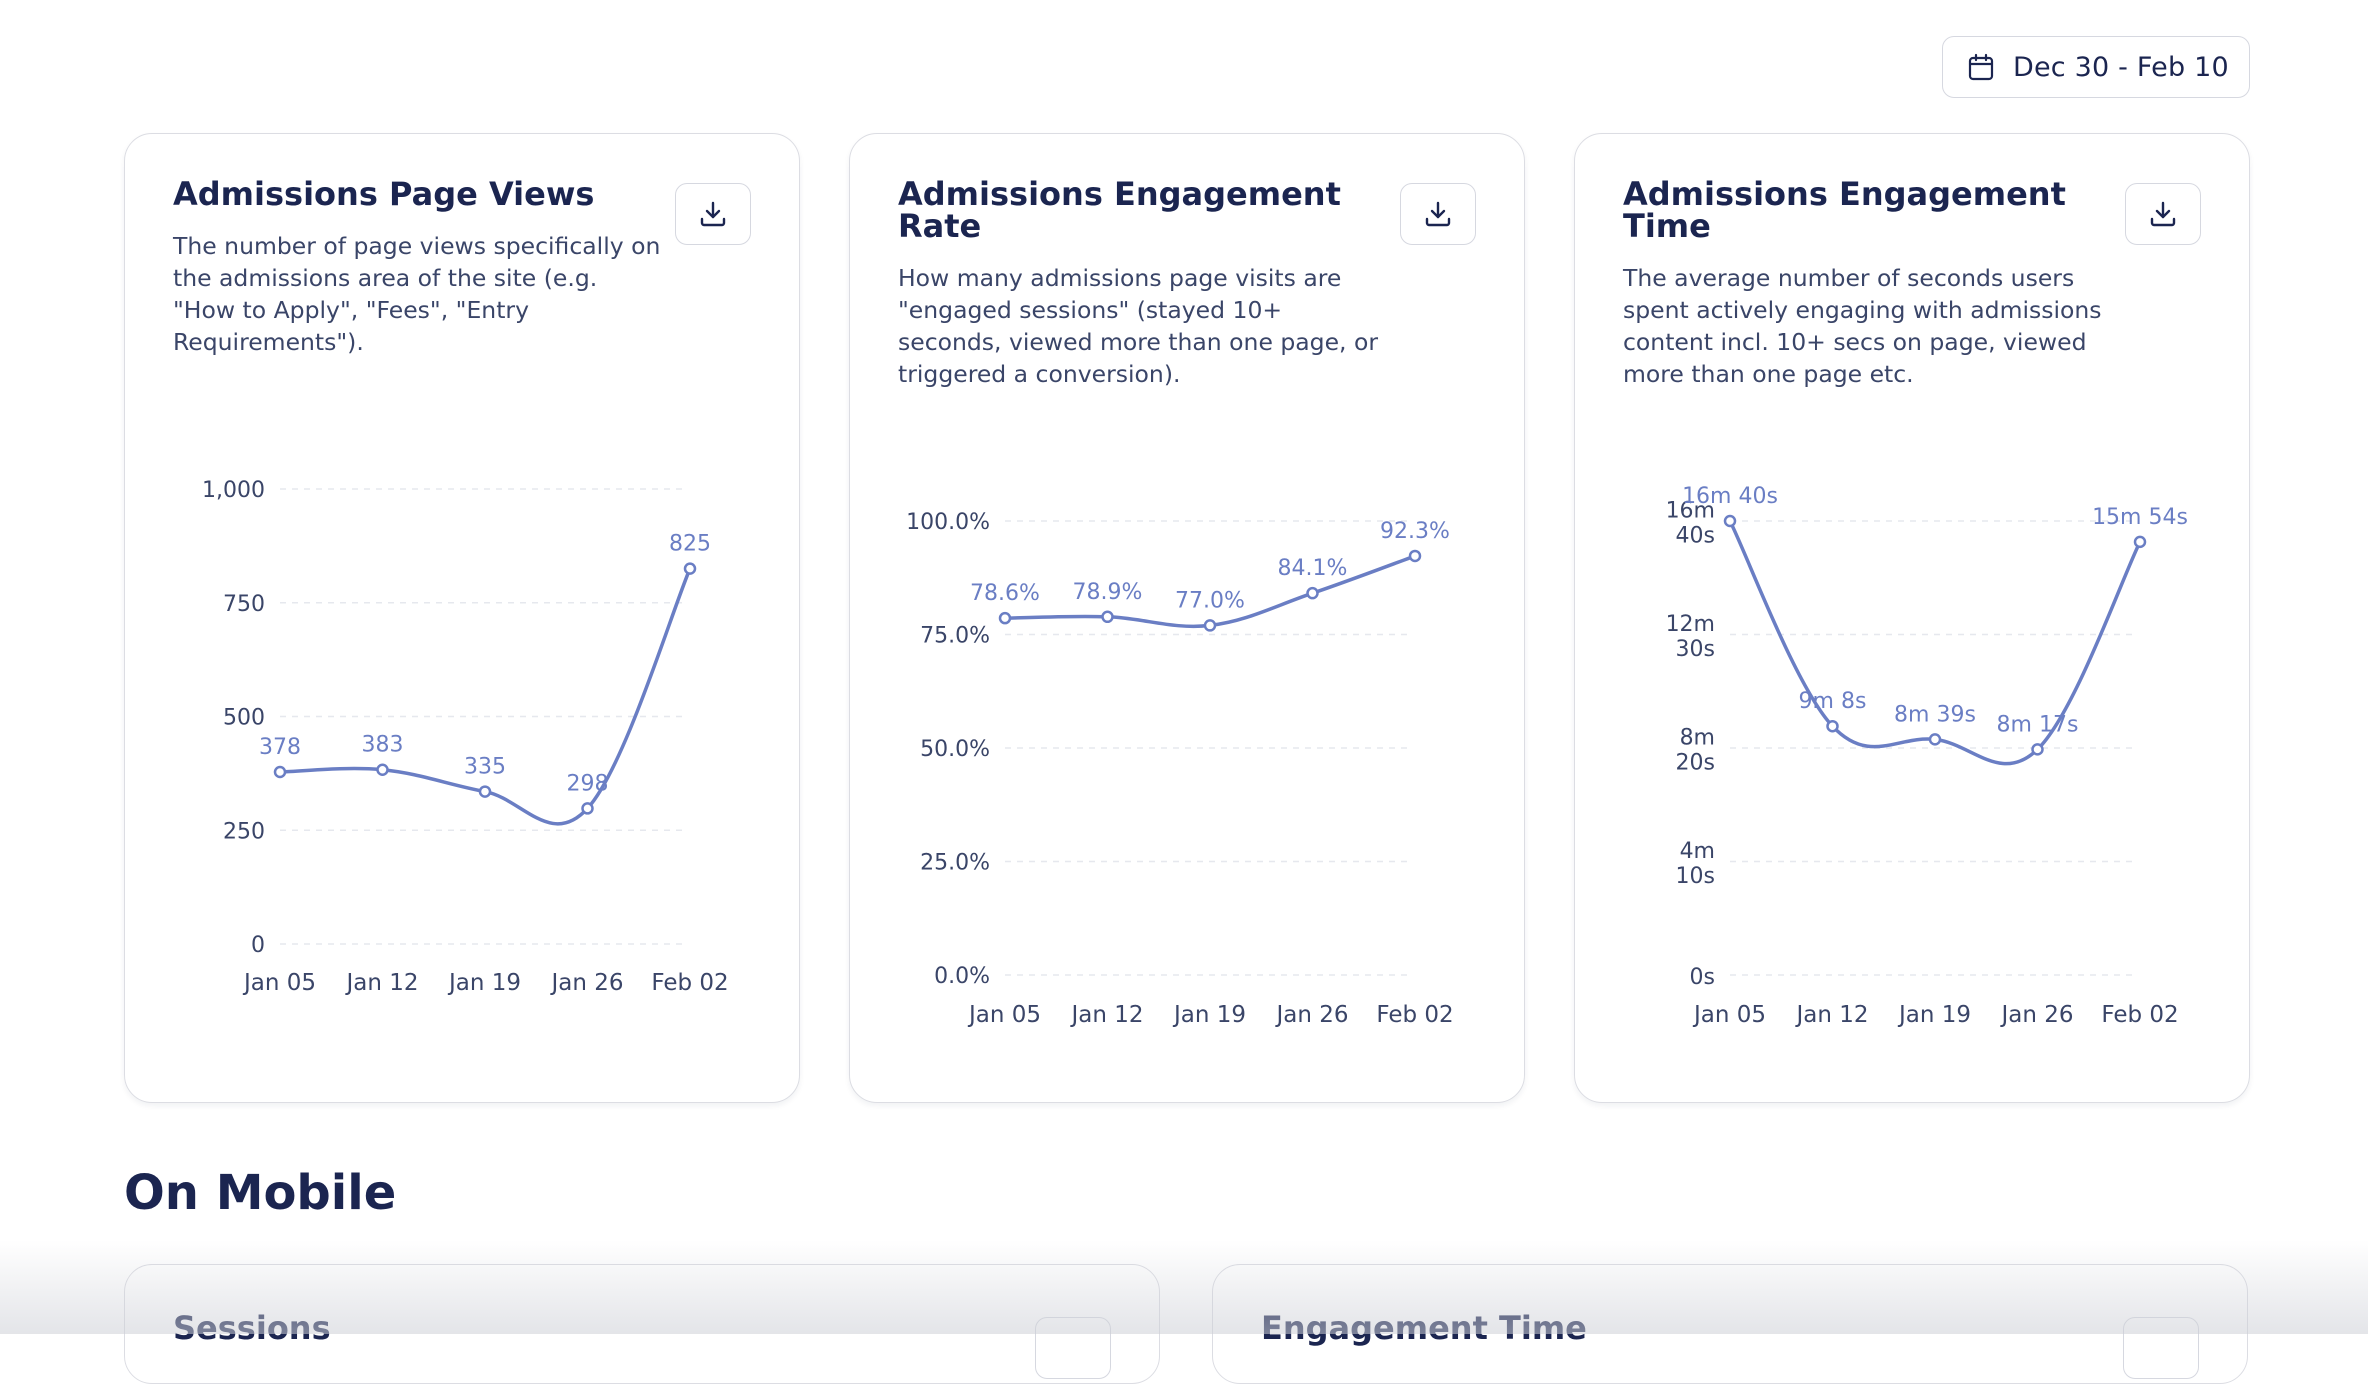  I want to click on card-title: Sessions, so click(252, 1328).